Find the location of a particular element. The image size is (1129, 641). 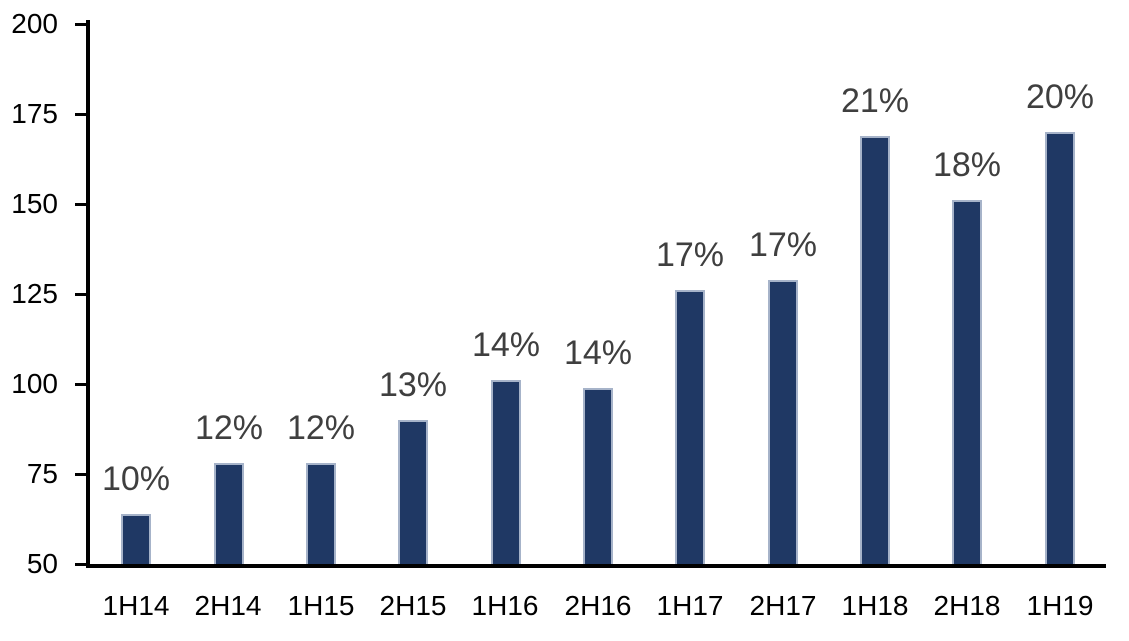

x-tick-label-1h19: 1H19 is located at coordinates (1060, 605).